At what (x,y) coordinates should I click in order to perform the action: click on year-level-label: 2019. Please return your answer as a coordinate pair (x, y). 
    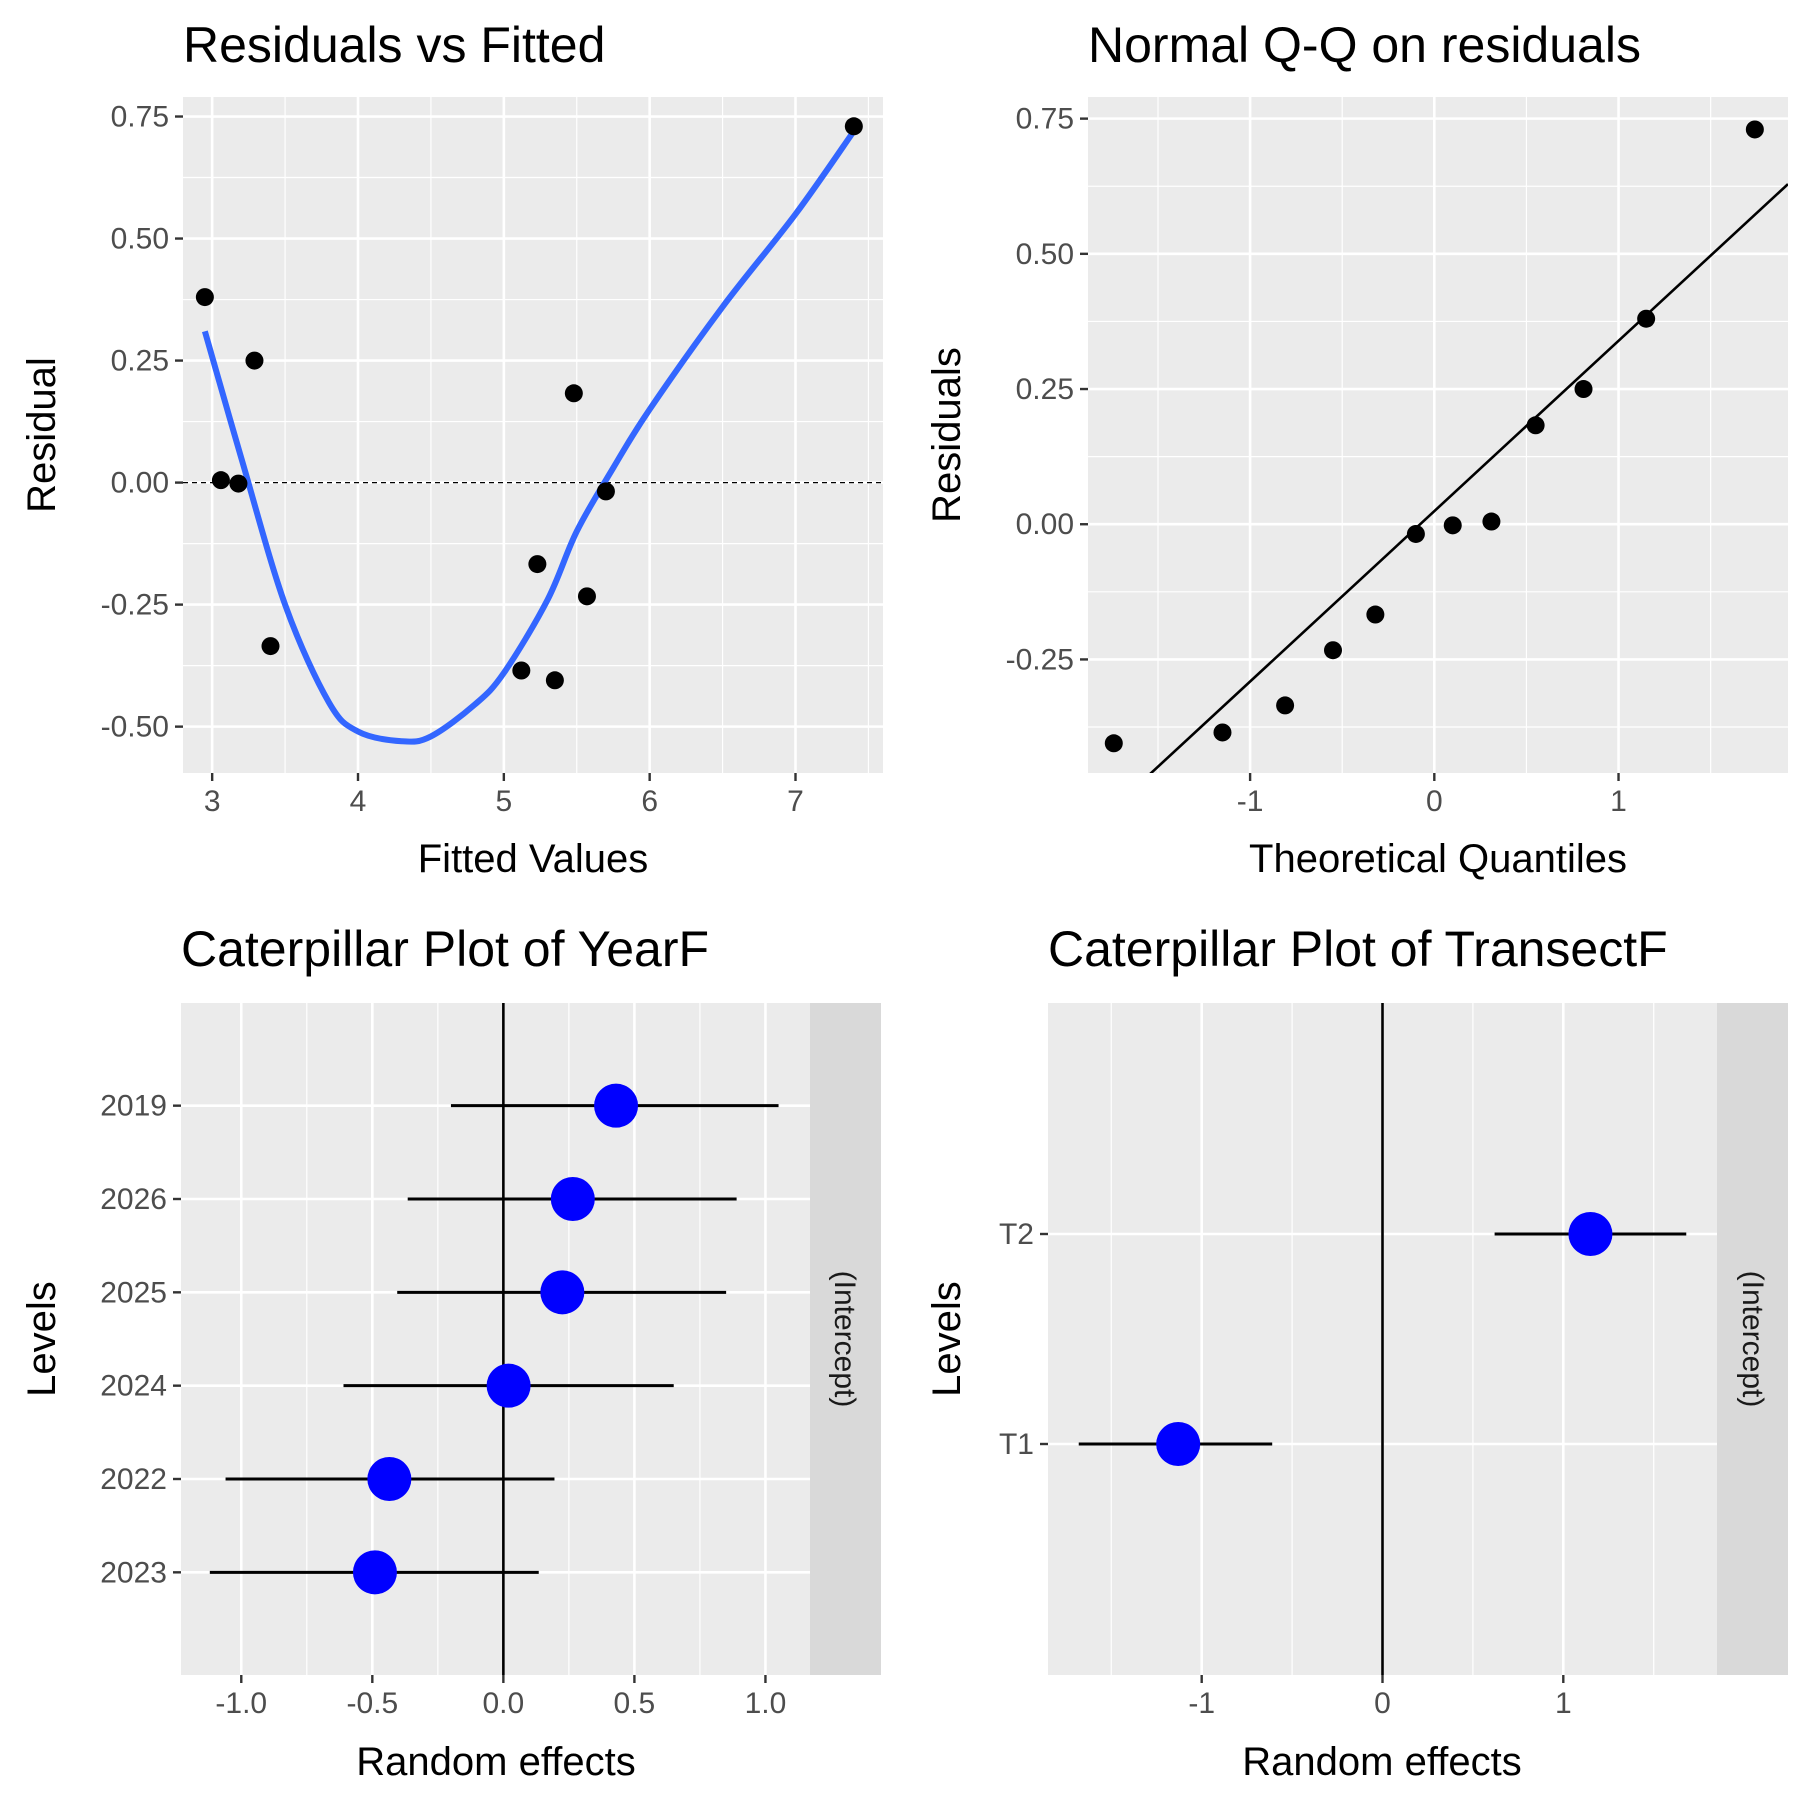
    Looking at the image, I should click on (133, 1106).